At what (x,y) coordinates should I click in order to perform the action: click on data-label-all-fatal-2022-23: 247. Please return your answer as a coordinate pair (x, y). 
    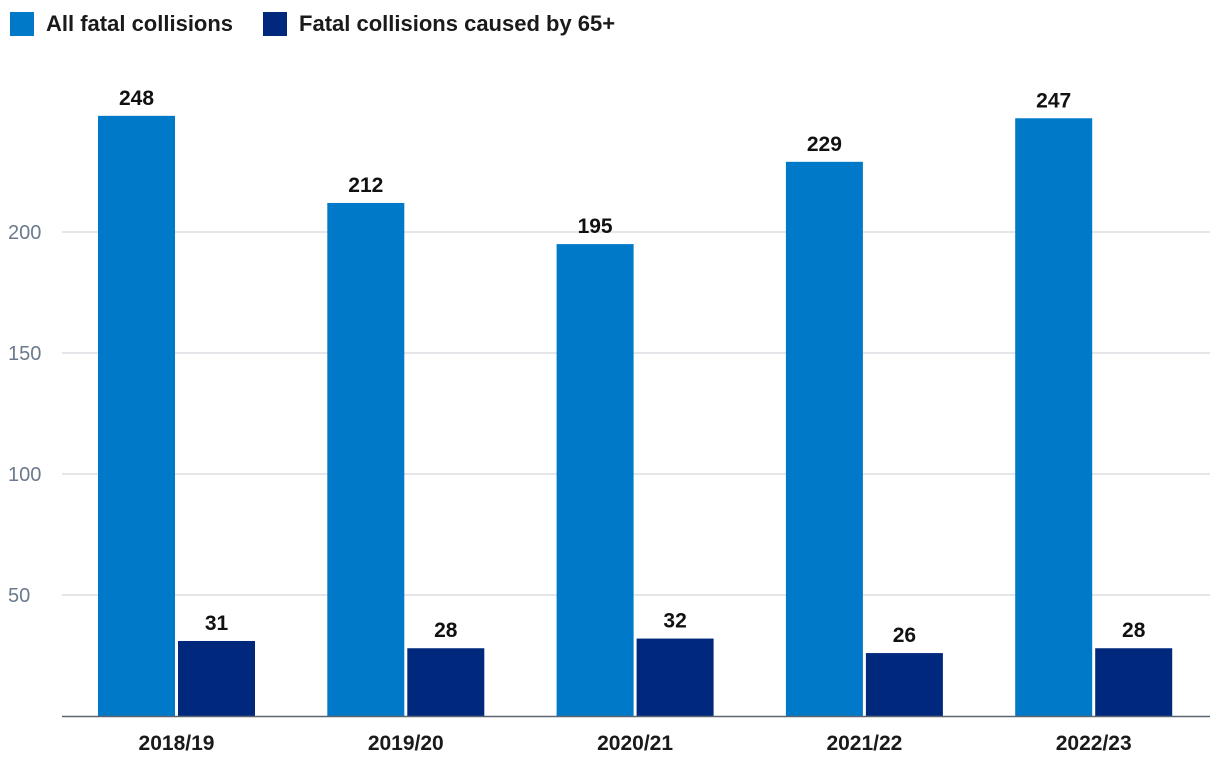
    Looking at the image, I should click on (1053, 100).